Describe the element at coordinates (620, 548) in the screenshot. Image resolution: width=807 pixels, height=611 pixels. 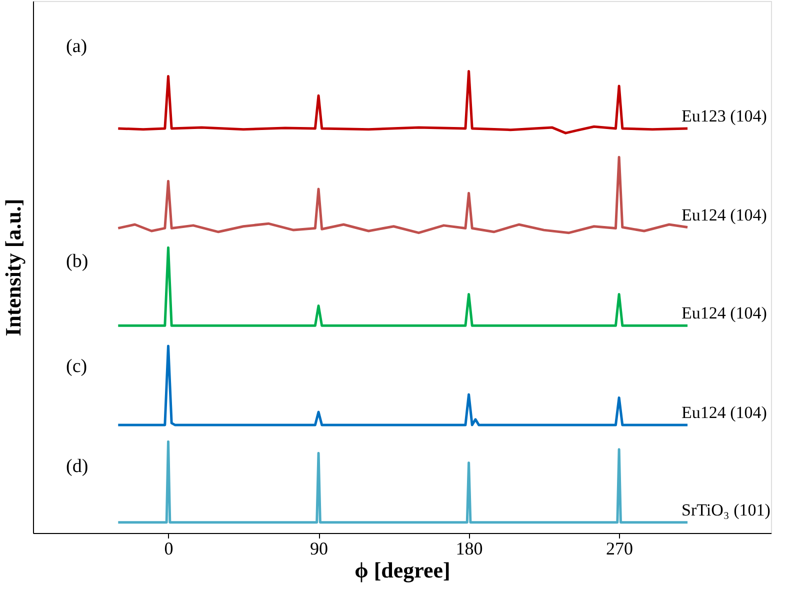
I see `x-tick-label: 270` at that location.